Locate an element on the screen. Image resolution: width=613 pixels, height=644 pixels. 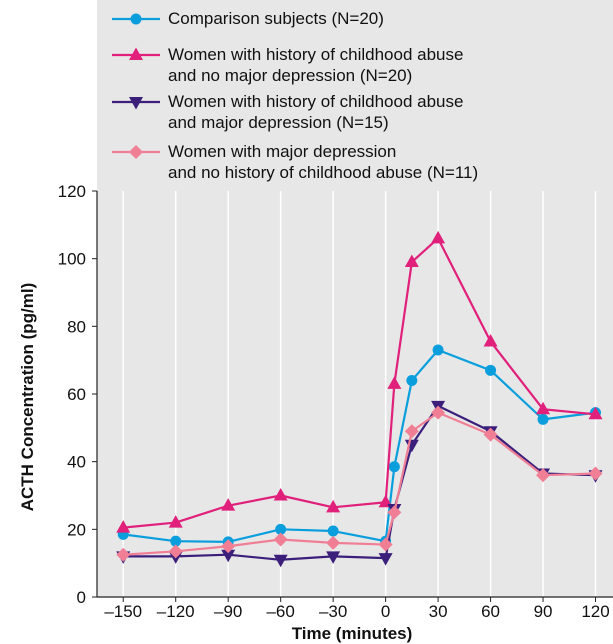
y-tick-label: 80 is located at coordinates (76, 326).